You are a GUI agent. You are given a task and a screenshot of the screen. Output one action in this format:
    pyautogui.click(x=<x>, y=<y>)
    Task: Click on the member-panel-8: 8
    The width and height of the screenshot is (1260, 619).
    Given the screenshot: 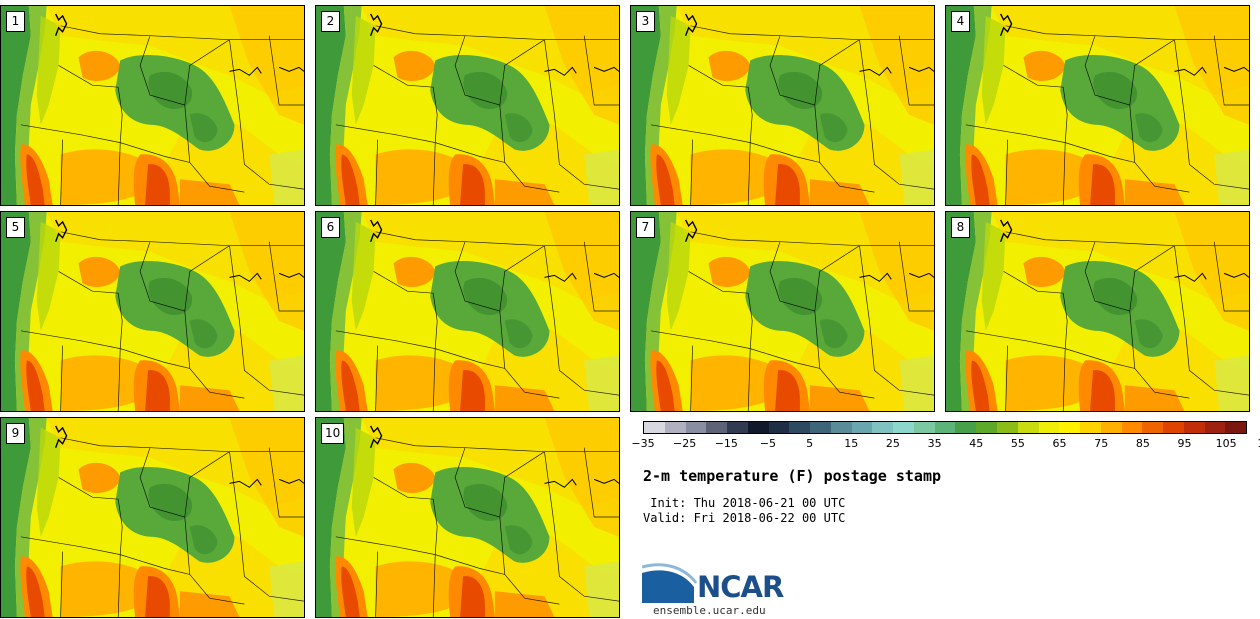 What is the action you would take?
    pyautogui.click(x=1097, y=311)
    